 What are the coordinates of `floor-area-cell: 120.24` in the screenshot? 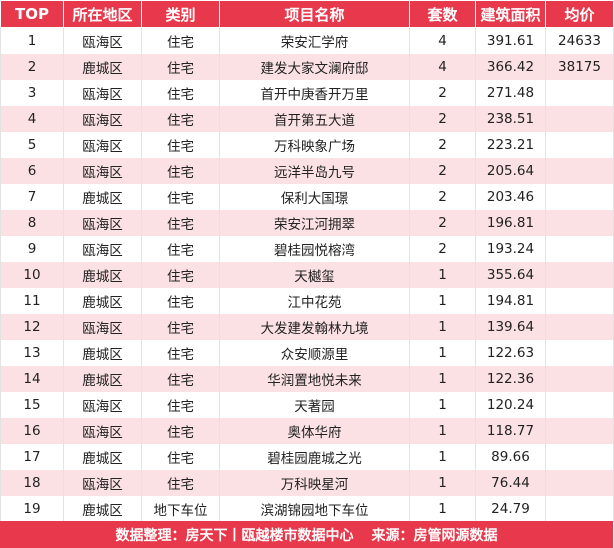 It's located at (510, 404).